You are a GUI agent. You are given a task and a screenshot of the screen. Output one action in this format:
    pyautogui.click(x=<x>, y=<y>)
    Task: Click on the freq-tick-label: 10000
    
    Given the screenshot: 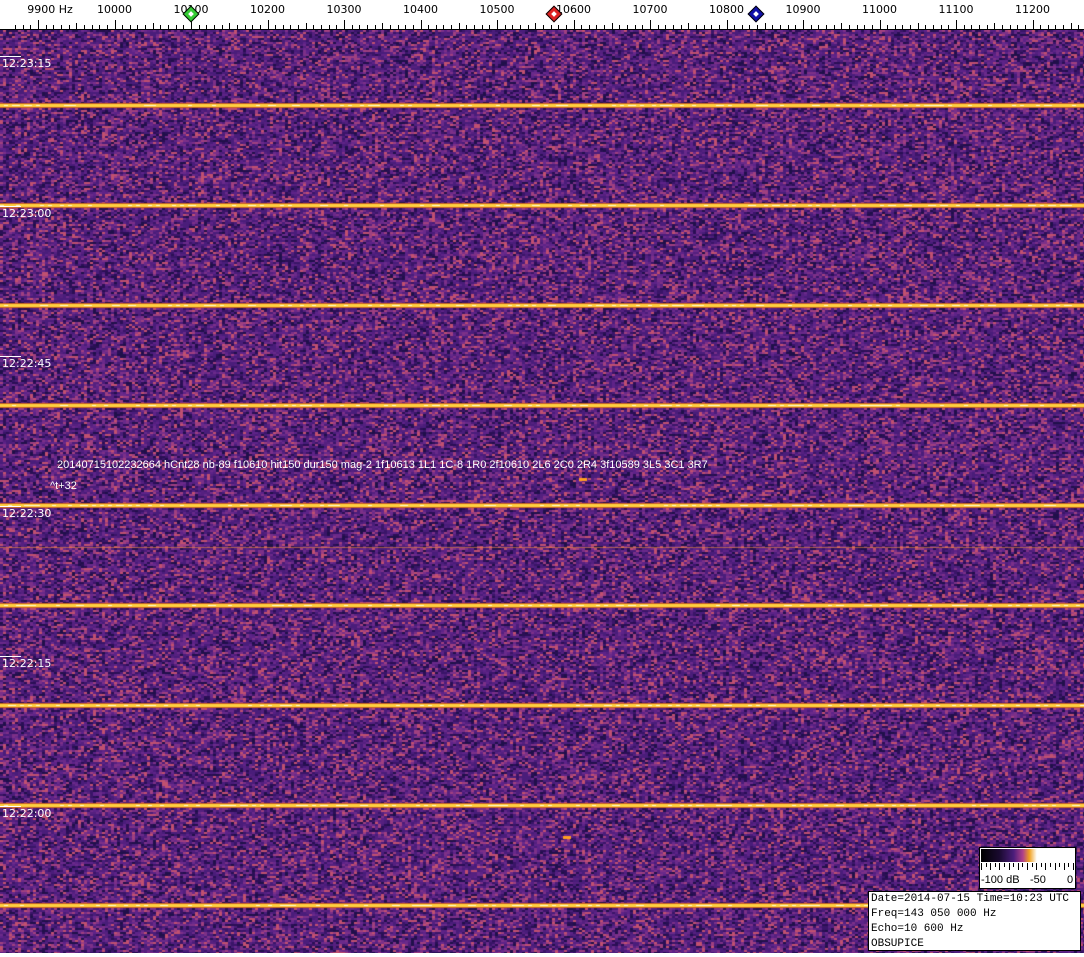 What is the action you would take?
    pyautogui.click(x=114, y=9)
    